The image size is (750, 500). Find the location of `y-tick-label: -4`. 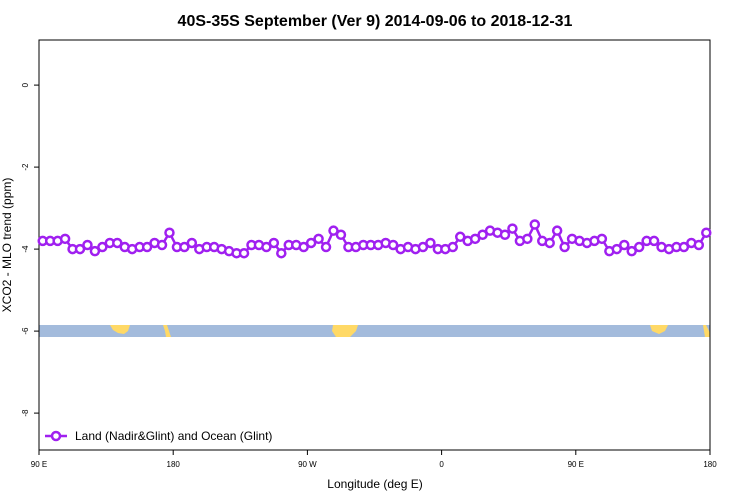

y-tick-label: -4 is located at coordinates (25, 249).